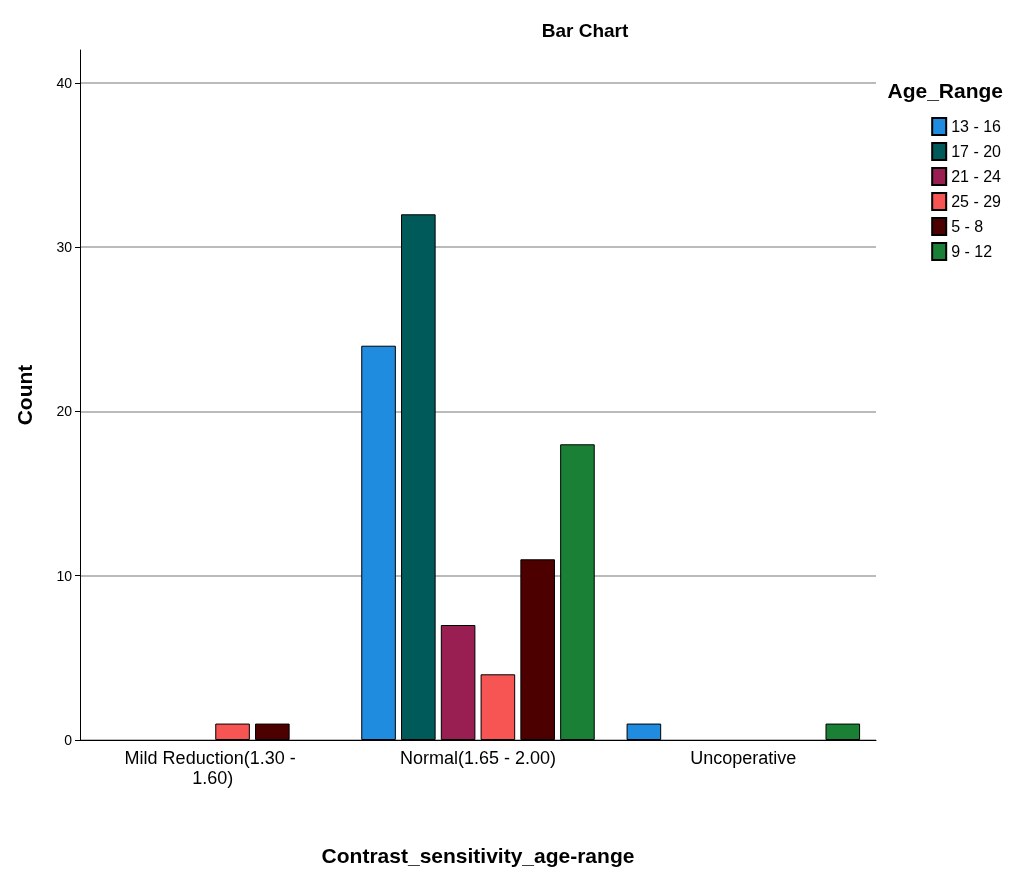 This screenshot has width=1016, height=878. I want to click on y-tick-label: 10, so click(64, 575).